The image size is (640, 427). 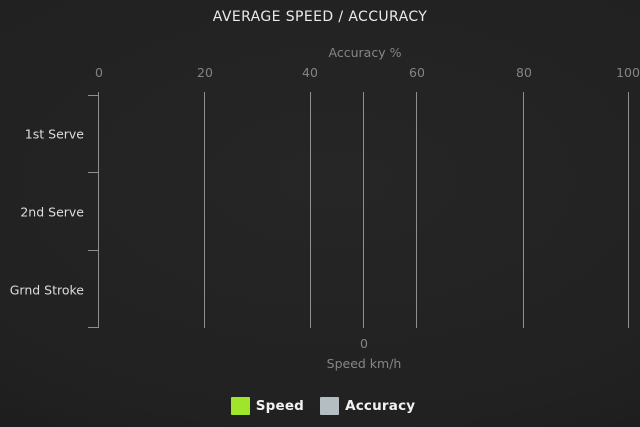 What do you see at coordinates (46, 290) in the screenshot?
I see `category-label-grnd-stroke: Grnd Stroke` at bounding box center [46, 290].